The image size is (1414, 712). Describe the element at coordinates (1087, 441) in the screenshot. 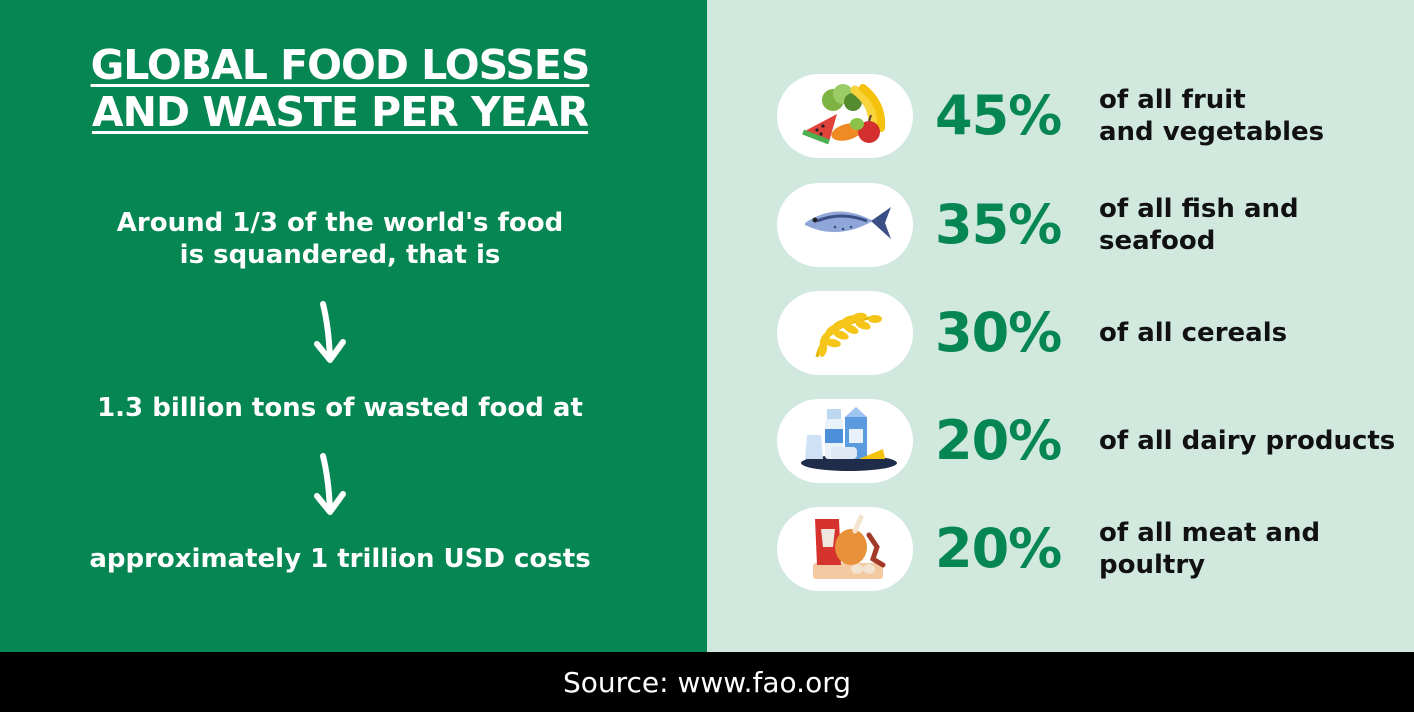

I see `category-row-dairy: 20% of all dairy products` at that location.